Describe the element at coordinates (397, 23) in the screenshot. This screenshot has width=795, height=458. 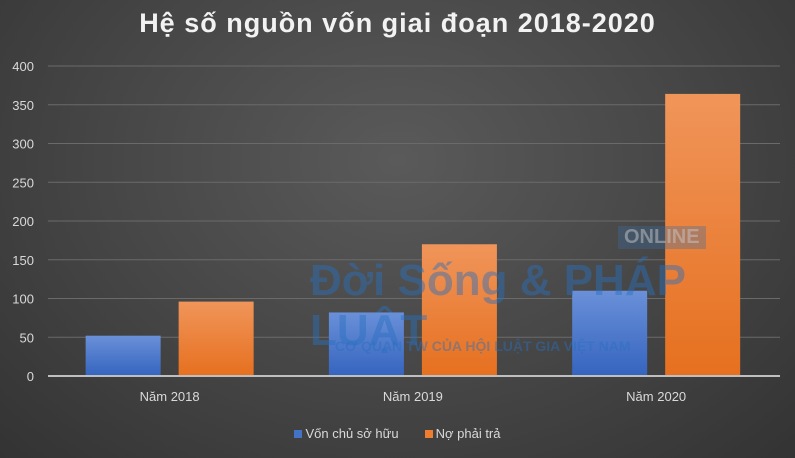
I see `chart-title: Hệ số nguồn vốn giai đoạn 2018-2020` at that location.